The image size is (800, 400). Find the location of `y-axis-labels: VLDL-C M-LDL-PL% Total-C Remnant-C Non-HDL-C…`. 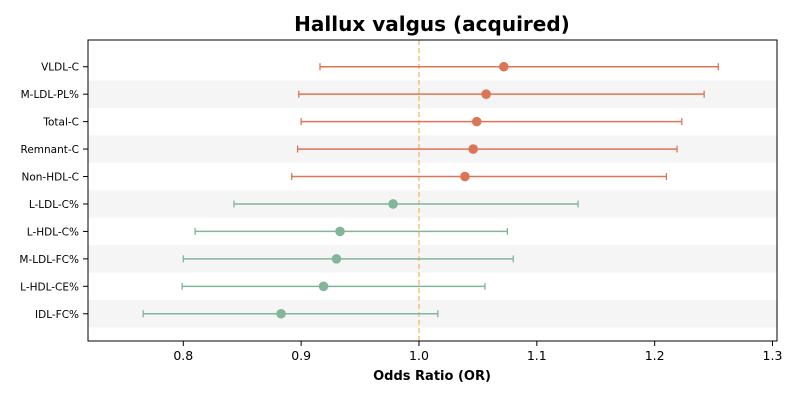

y-axis-labels: VLDL-C M-LDL-PL% Total-C Remnant-C Non-HDL-C… is located at coordinates (53, 191).